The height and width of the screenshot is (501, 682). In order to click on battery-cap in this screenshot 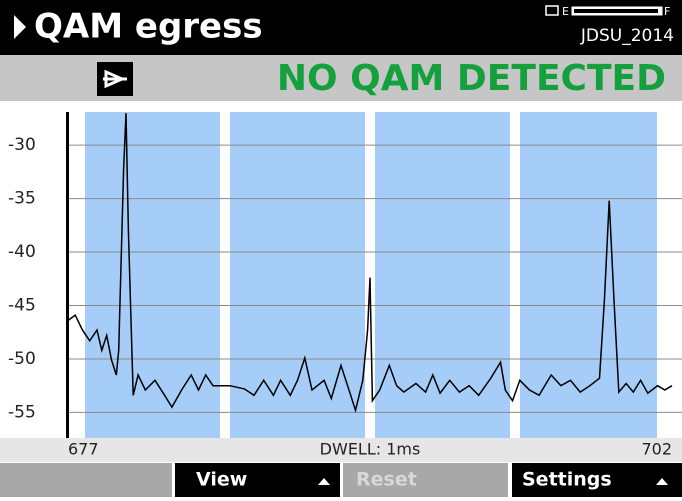, I will do `click(552, 10)`.